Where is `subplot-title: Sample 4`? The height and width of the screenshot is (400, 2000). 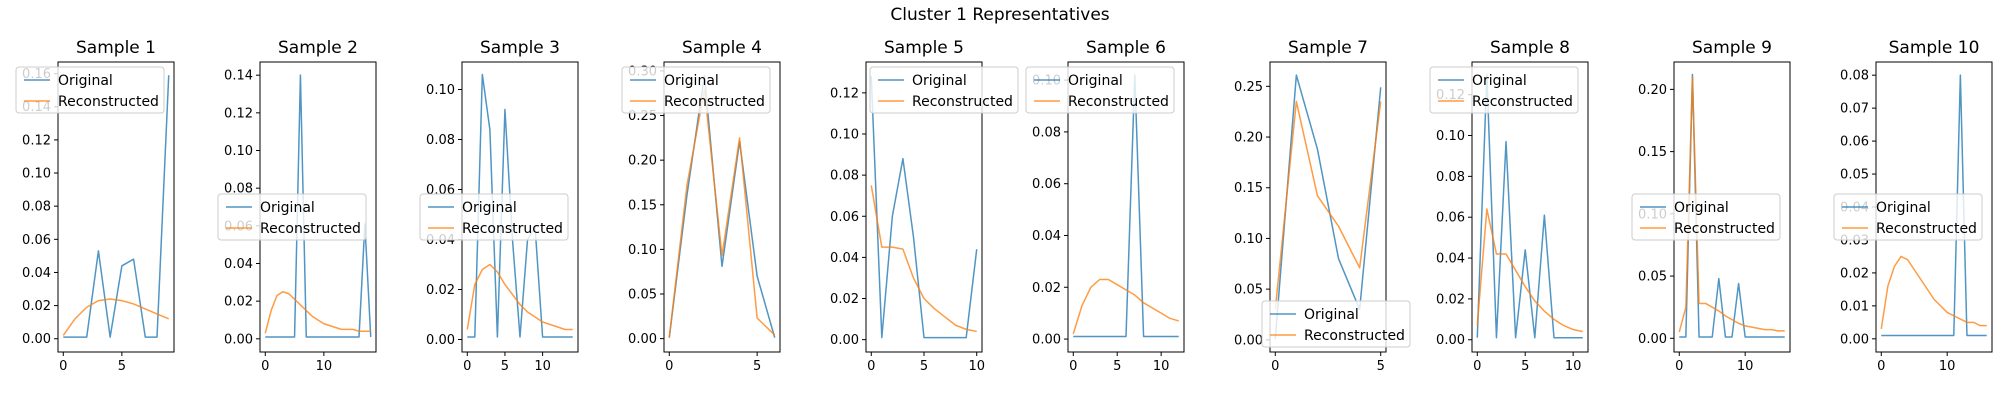
subplot-title: Sample 4 is located at coordinates (722, 48).